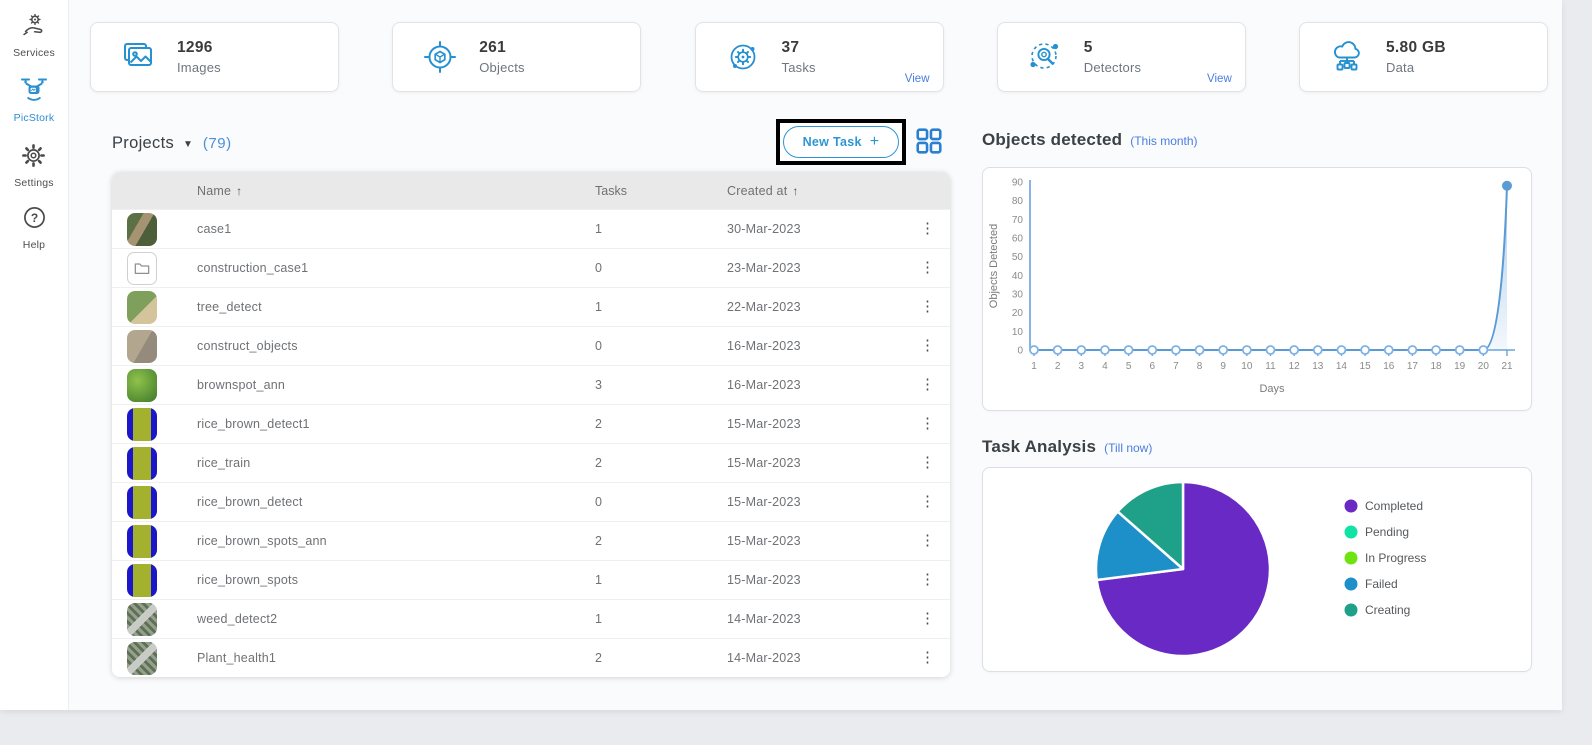  I want to click on table-row: construct_objects 0 16-Mar-2023 ⋮, so click(531, 345).